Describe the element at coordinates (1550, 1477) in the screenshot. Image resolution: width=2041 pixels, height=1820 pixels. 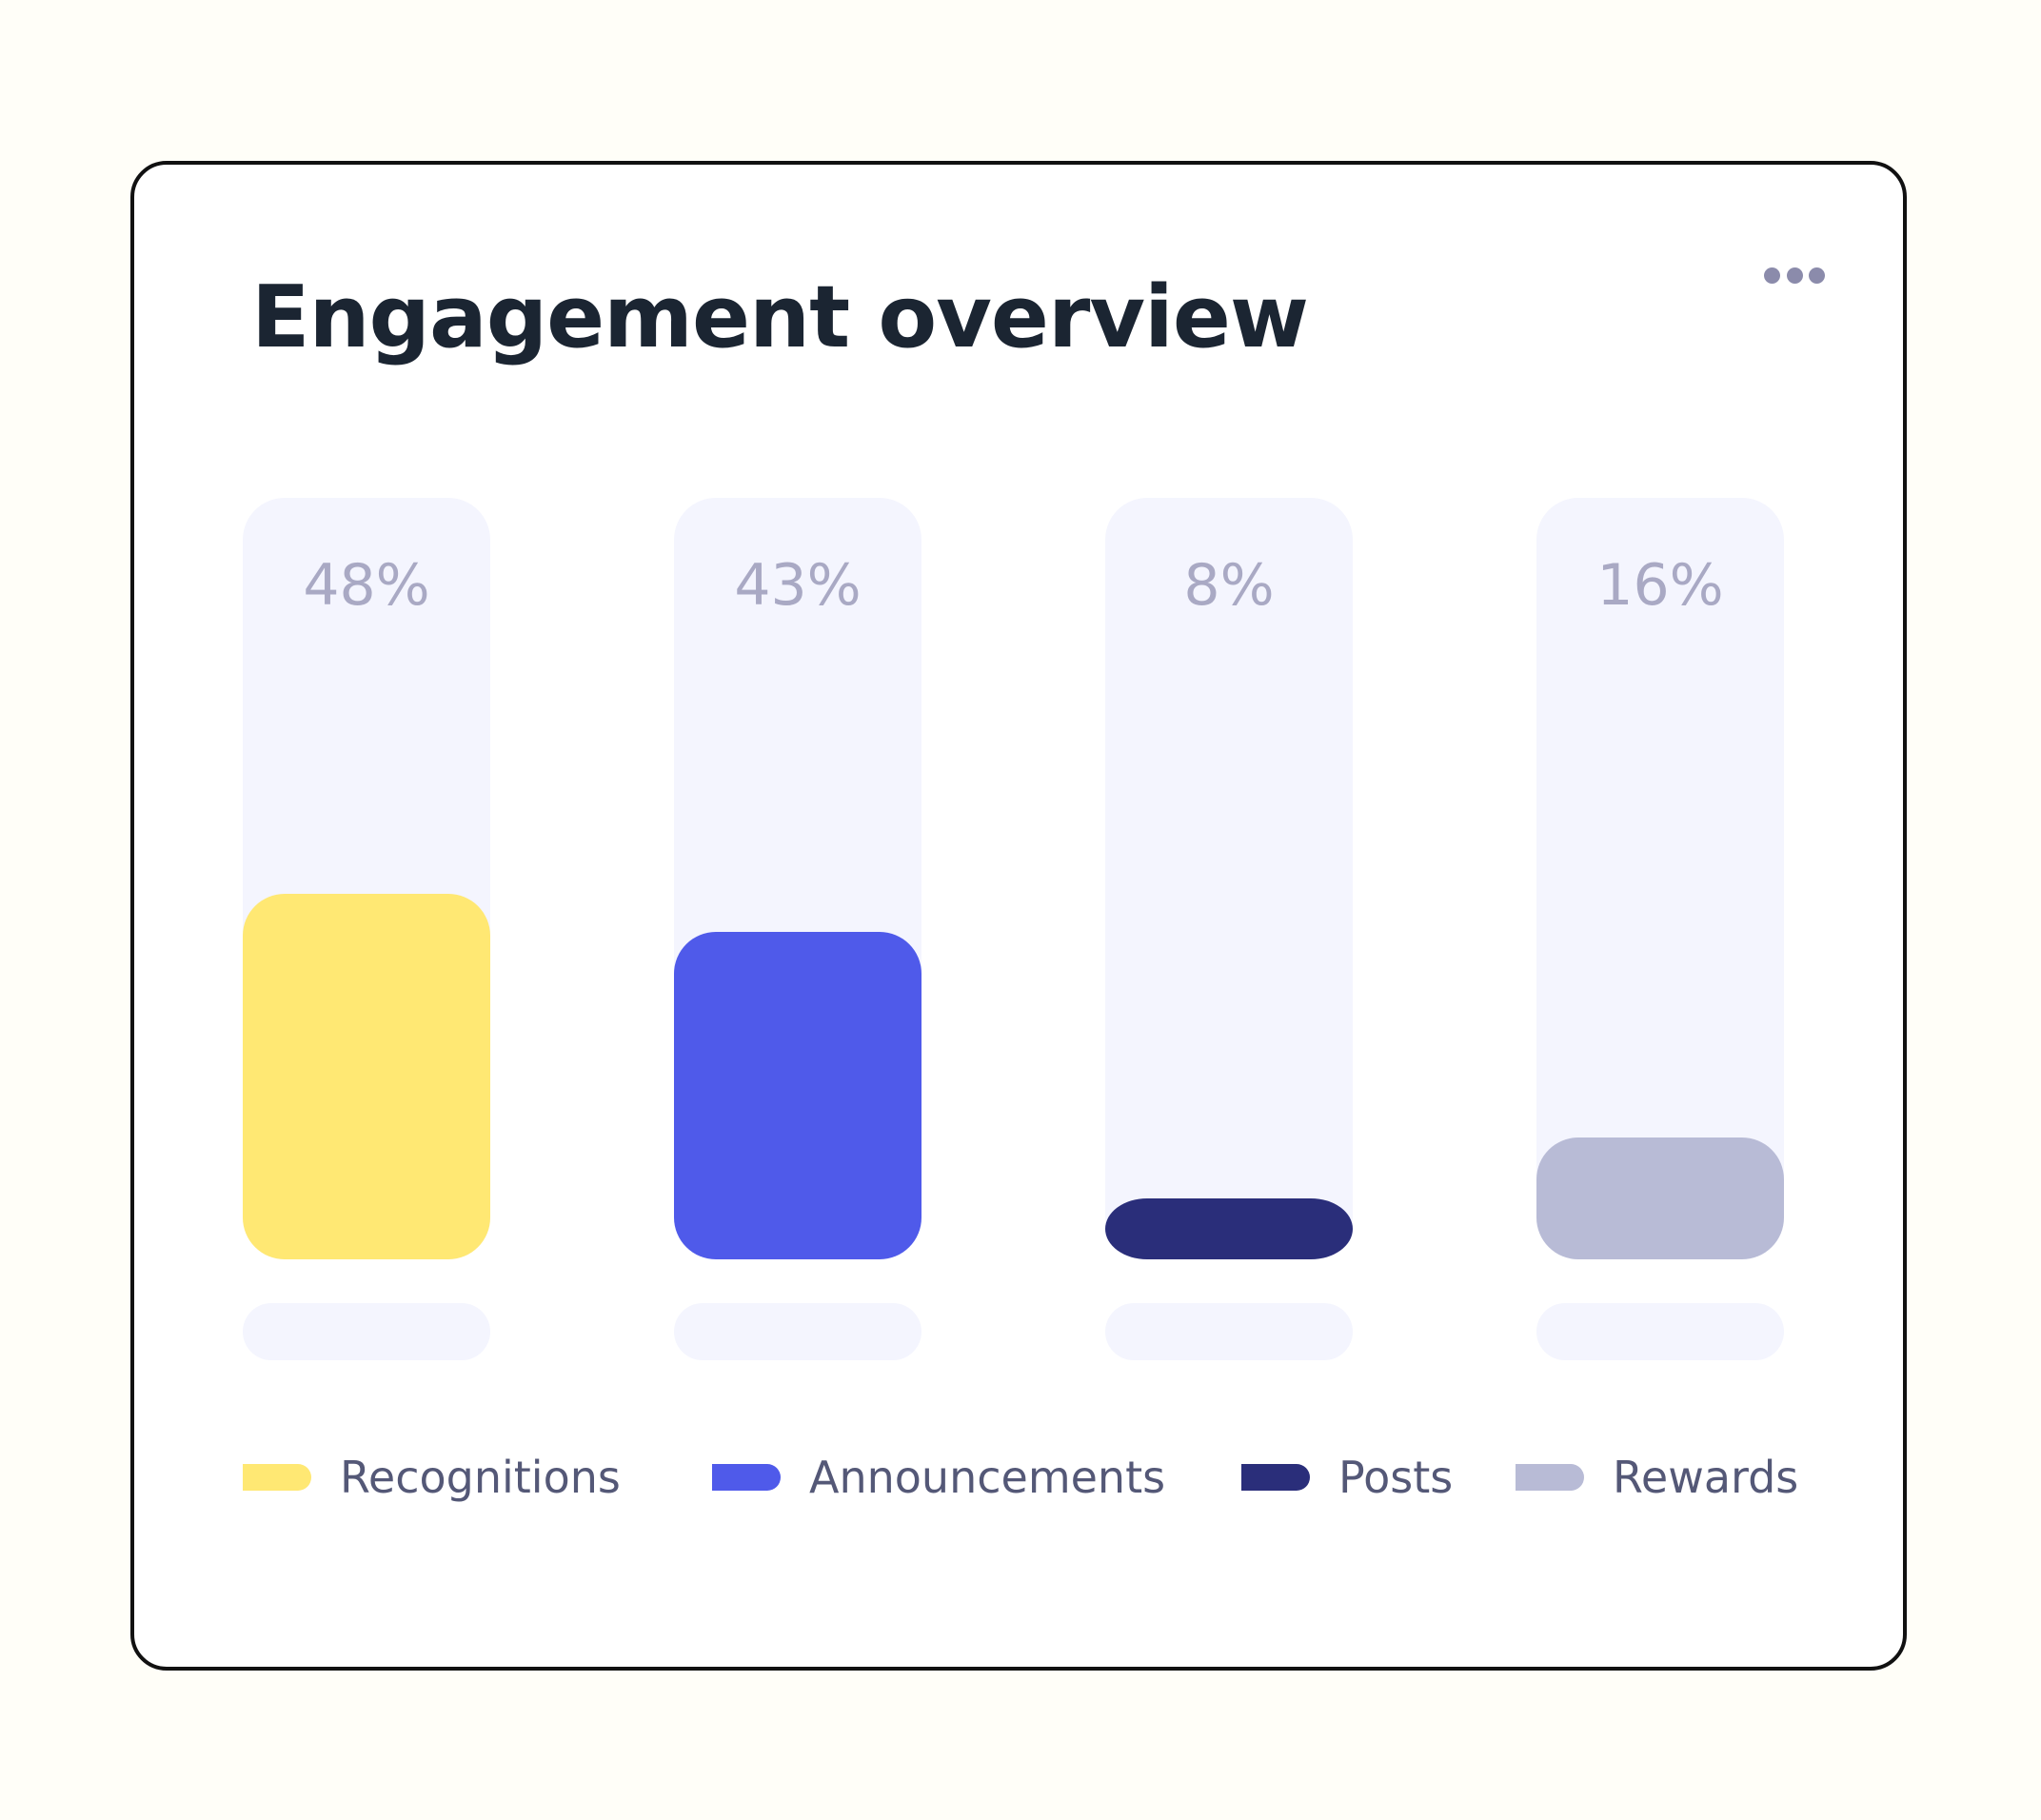
I see `legend-swatch-rewards` at that location.